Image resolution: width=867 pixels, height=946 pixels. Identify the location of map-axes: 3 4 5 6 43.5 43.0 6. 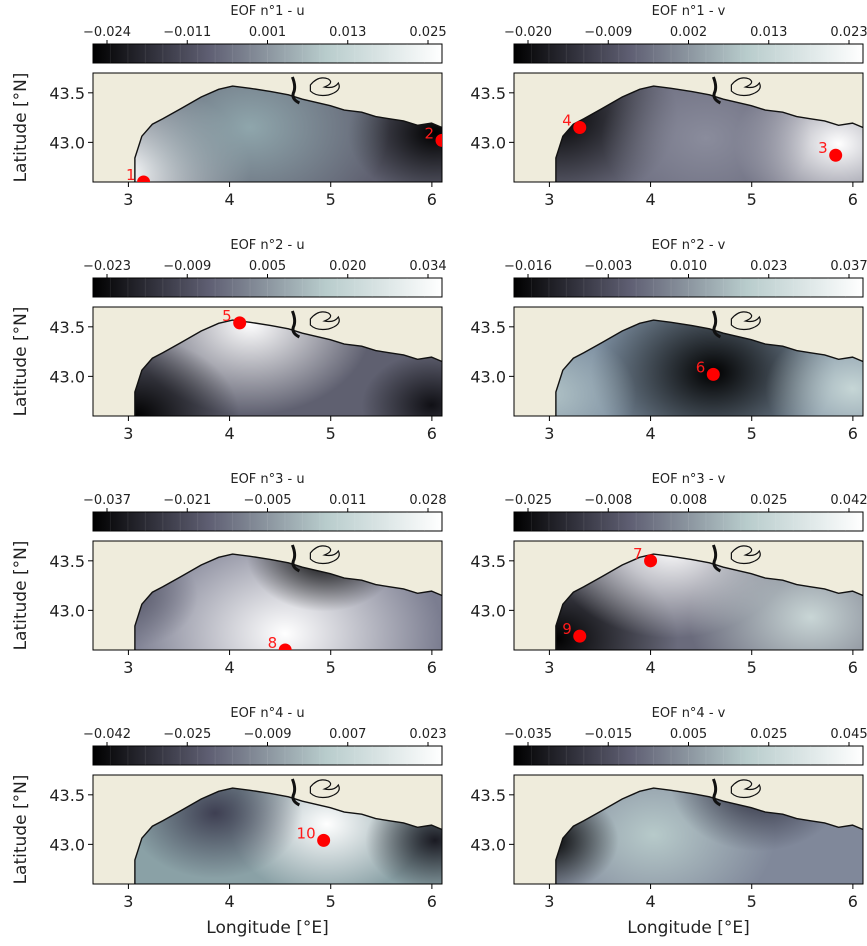
(667, 374).